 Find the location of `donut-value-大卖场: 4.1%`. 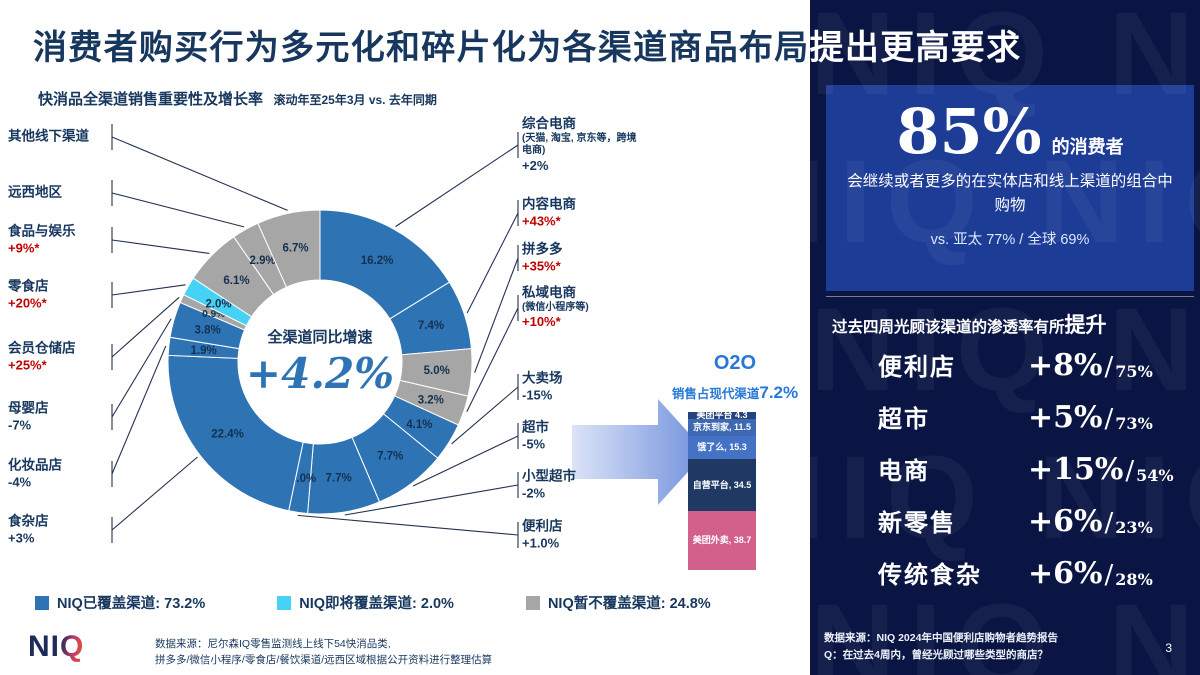

donut-value-大卖场: 4.1% is located at coordinates (419, 425).